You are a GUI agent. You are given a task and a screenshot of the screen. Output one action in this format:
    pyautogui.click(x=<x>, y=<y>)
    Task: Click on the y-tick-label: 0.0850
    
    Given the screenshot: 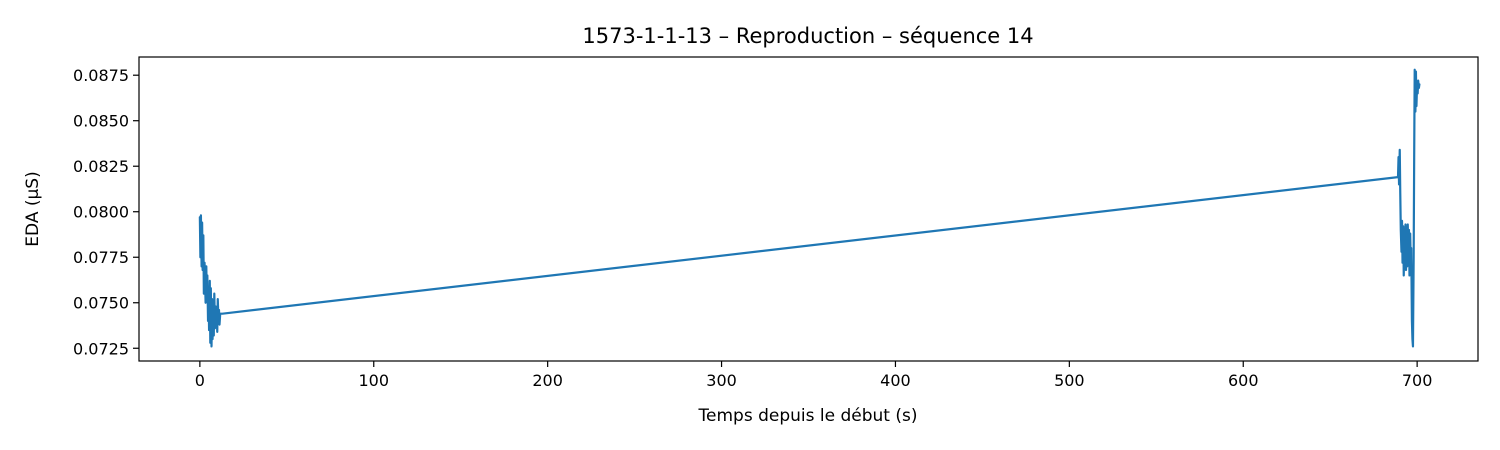 What is the action you would take?
    pyautogui.click(x=101, y=121)
    